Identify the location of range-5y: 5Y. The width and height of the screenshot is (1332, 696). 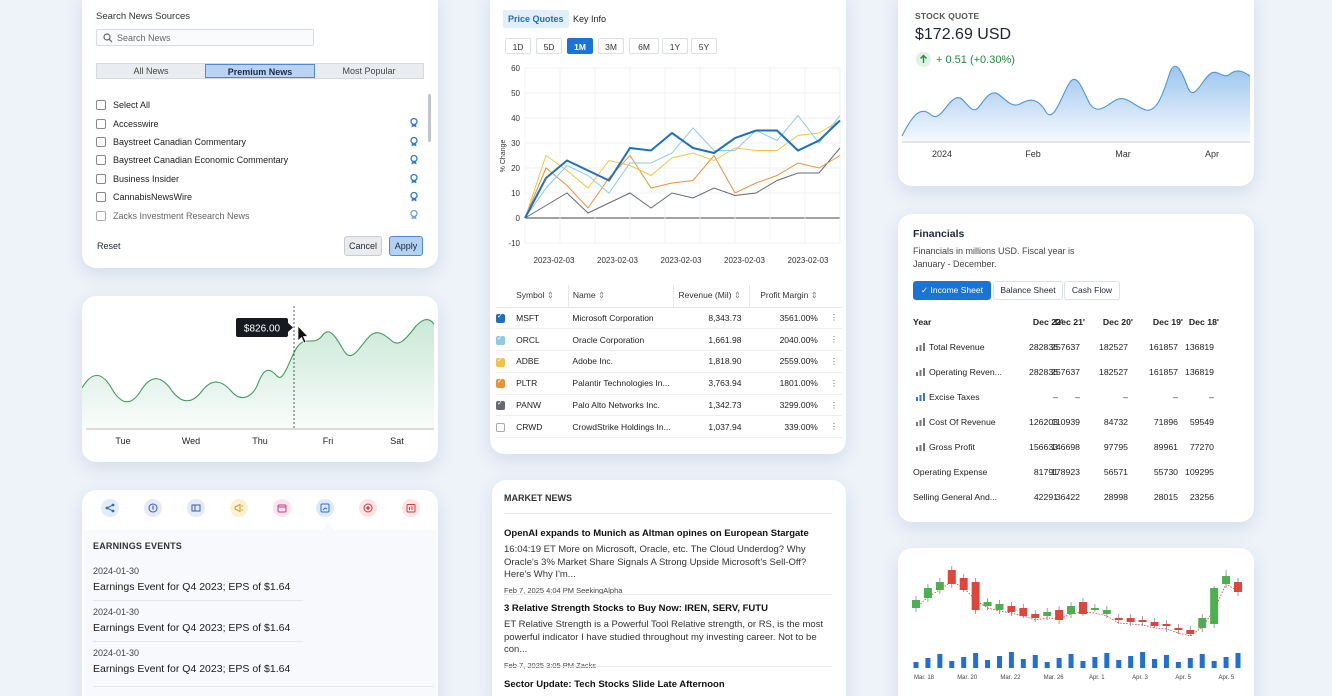
(704, 46).